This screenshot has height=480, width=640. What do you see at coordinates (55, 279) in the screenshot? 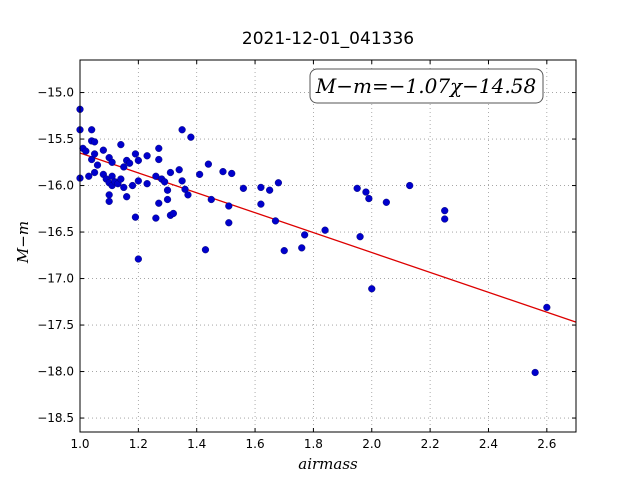
I see `y-tick-label: −17.0` at bounding box center [55, 279].